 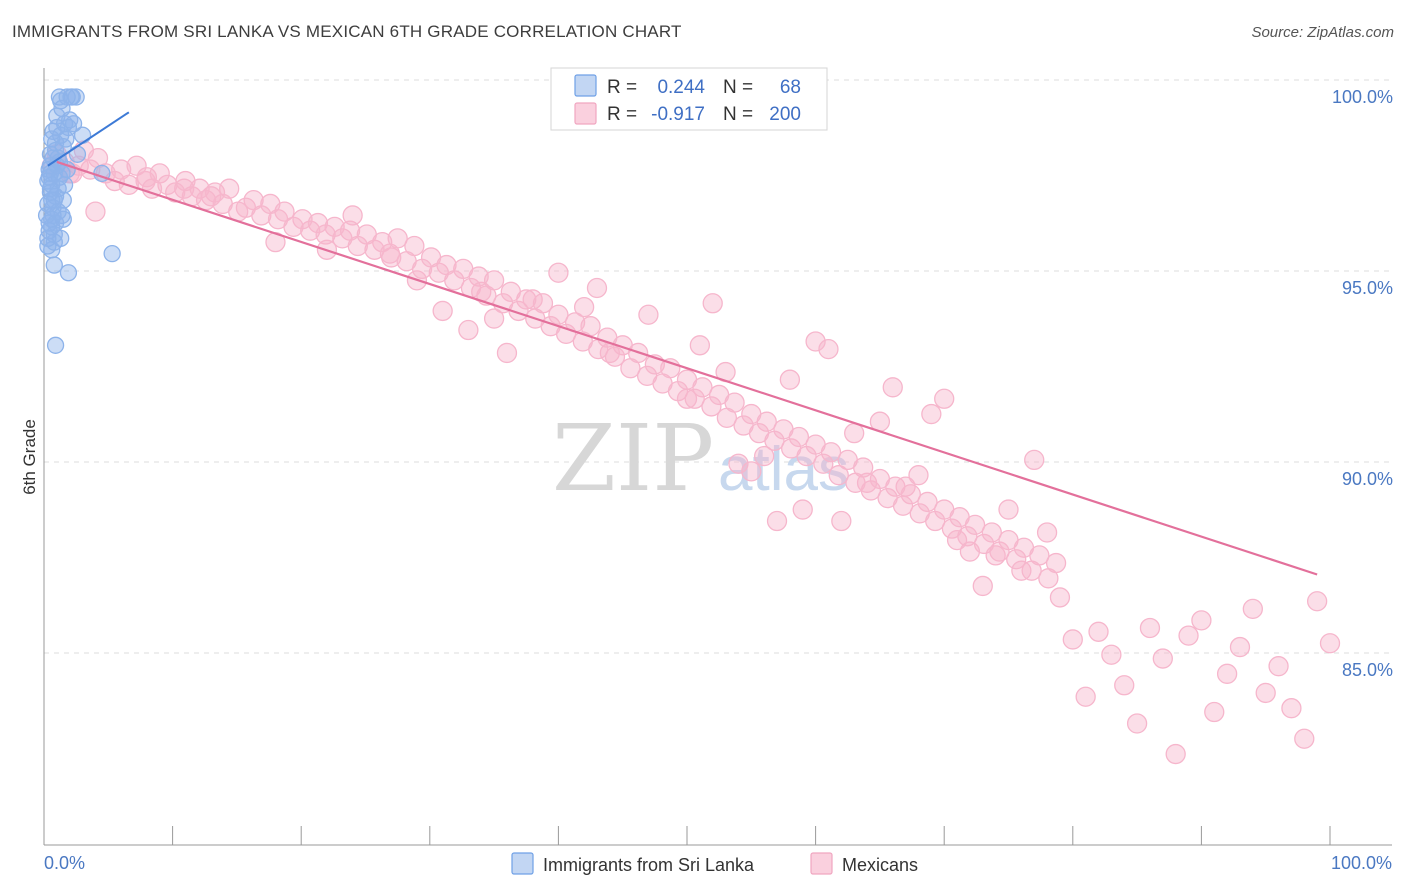 I want to click on y-tick-label: 85.0%, so click(x=1367, y=670).